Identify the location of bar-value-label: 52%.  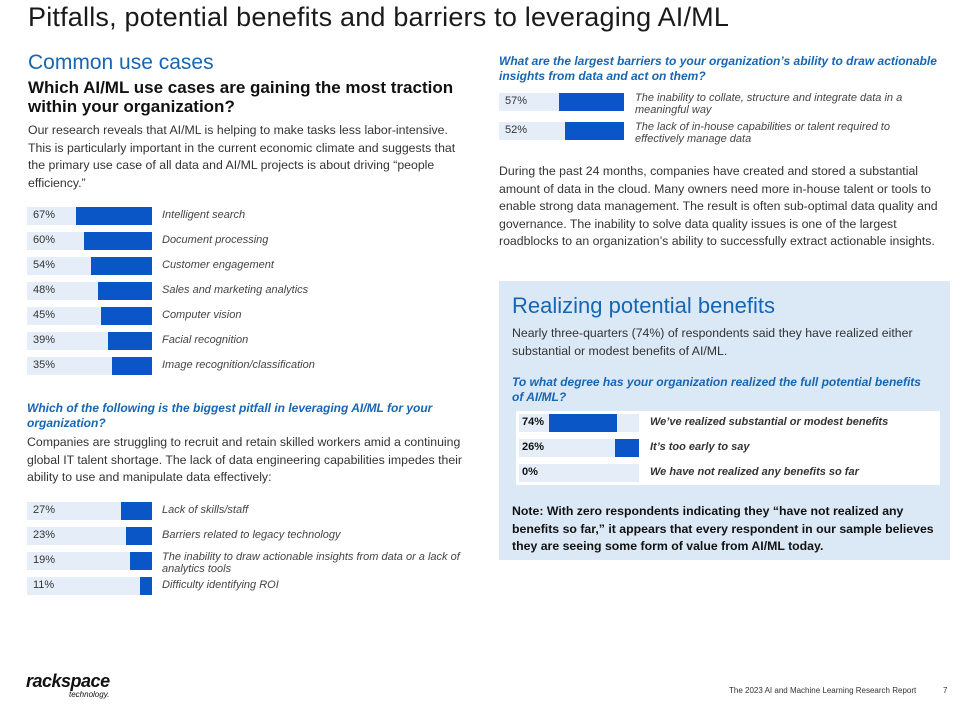
(516, 130).